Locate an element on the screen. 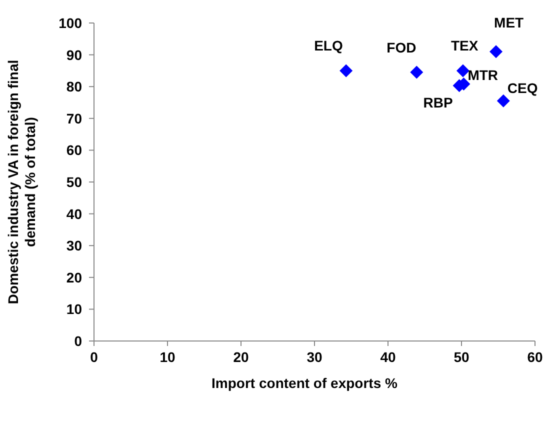 The height and width of the screenshot is (428, 548). y-tick-label: 90 is located at coordinates (74, 54).